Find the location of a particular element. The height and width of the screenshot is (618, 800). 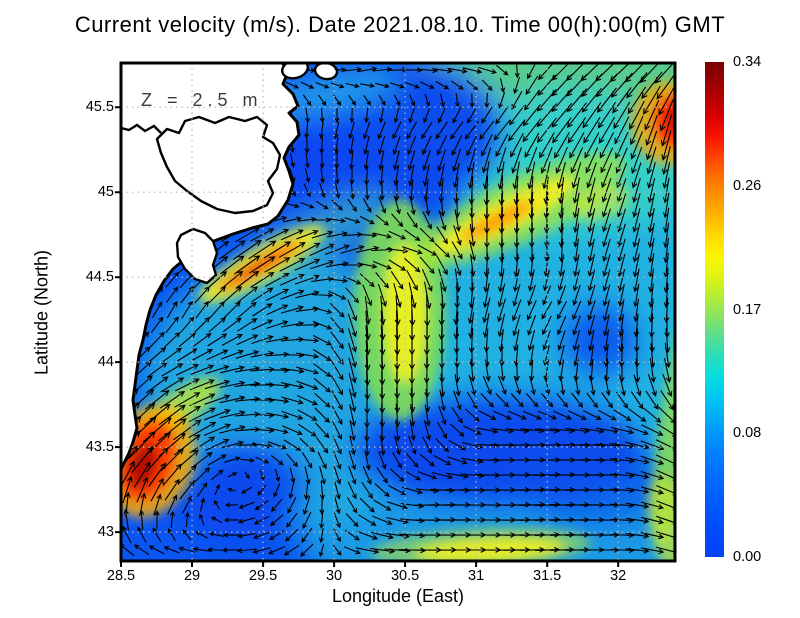

colorbar-tick-label: 0.34 is located at coordinates (747, 62).